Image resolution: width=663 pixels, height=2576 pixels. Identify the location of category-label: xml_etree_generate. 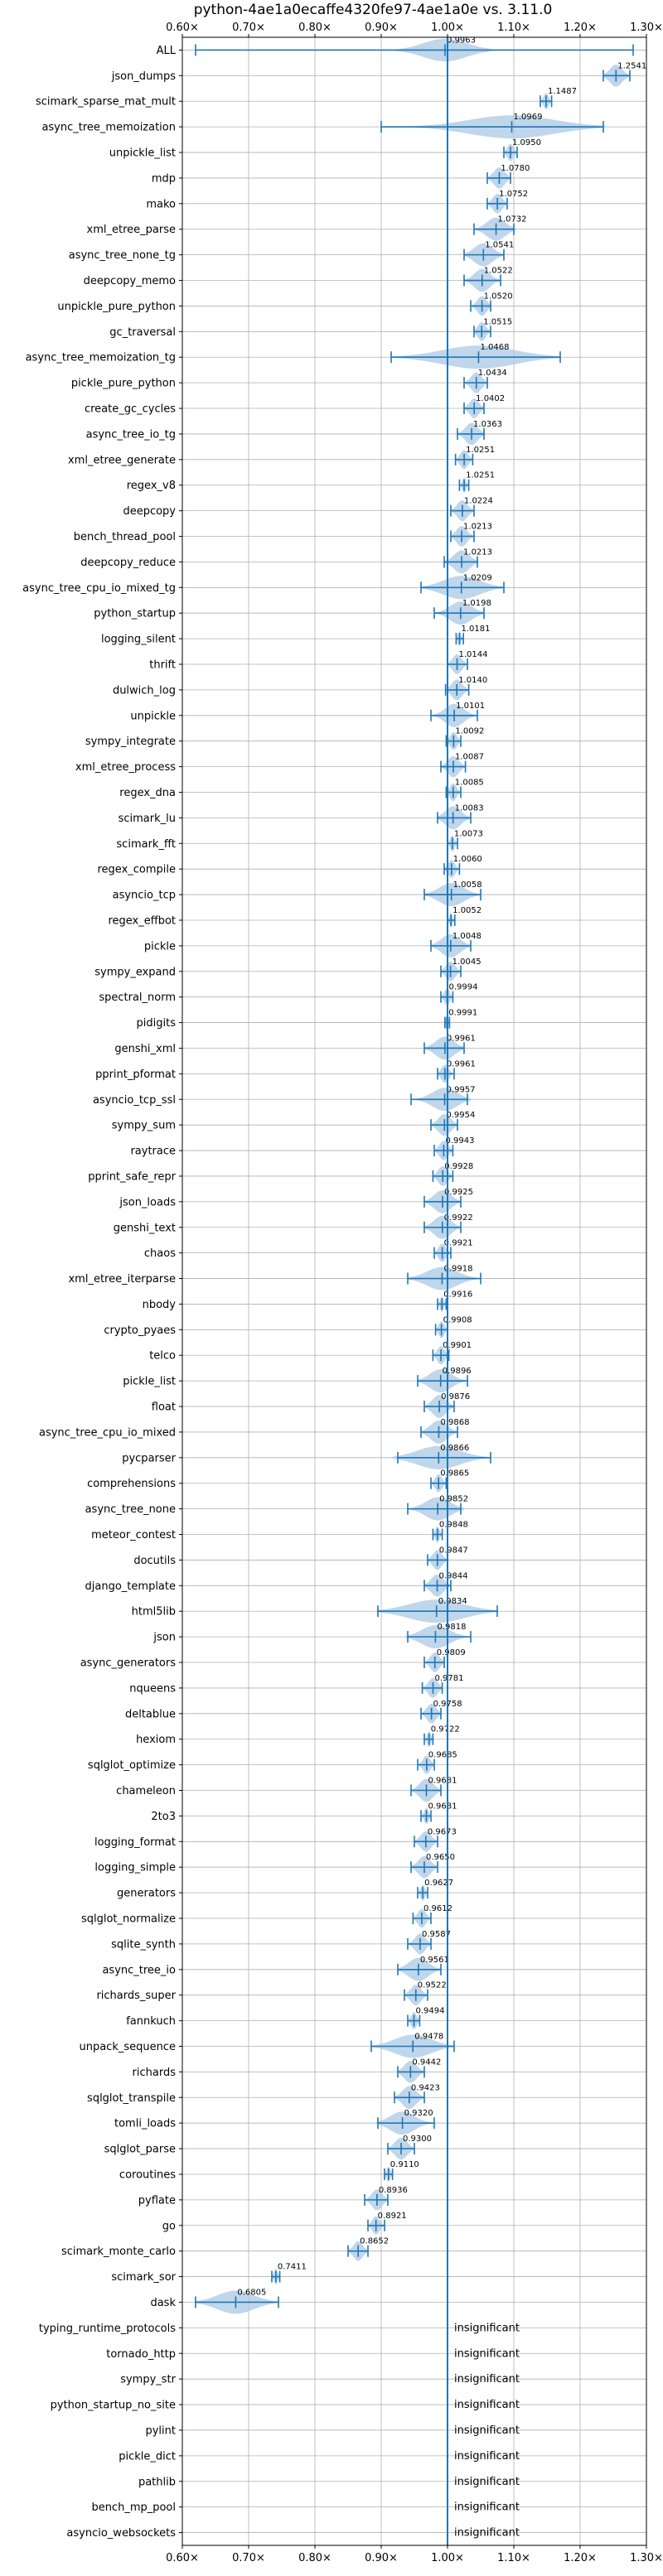
(122, 460).